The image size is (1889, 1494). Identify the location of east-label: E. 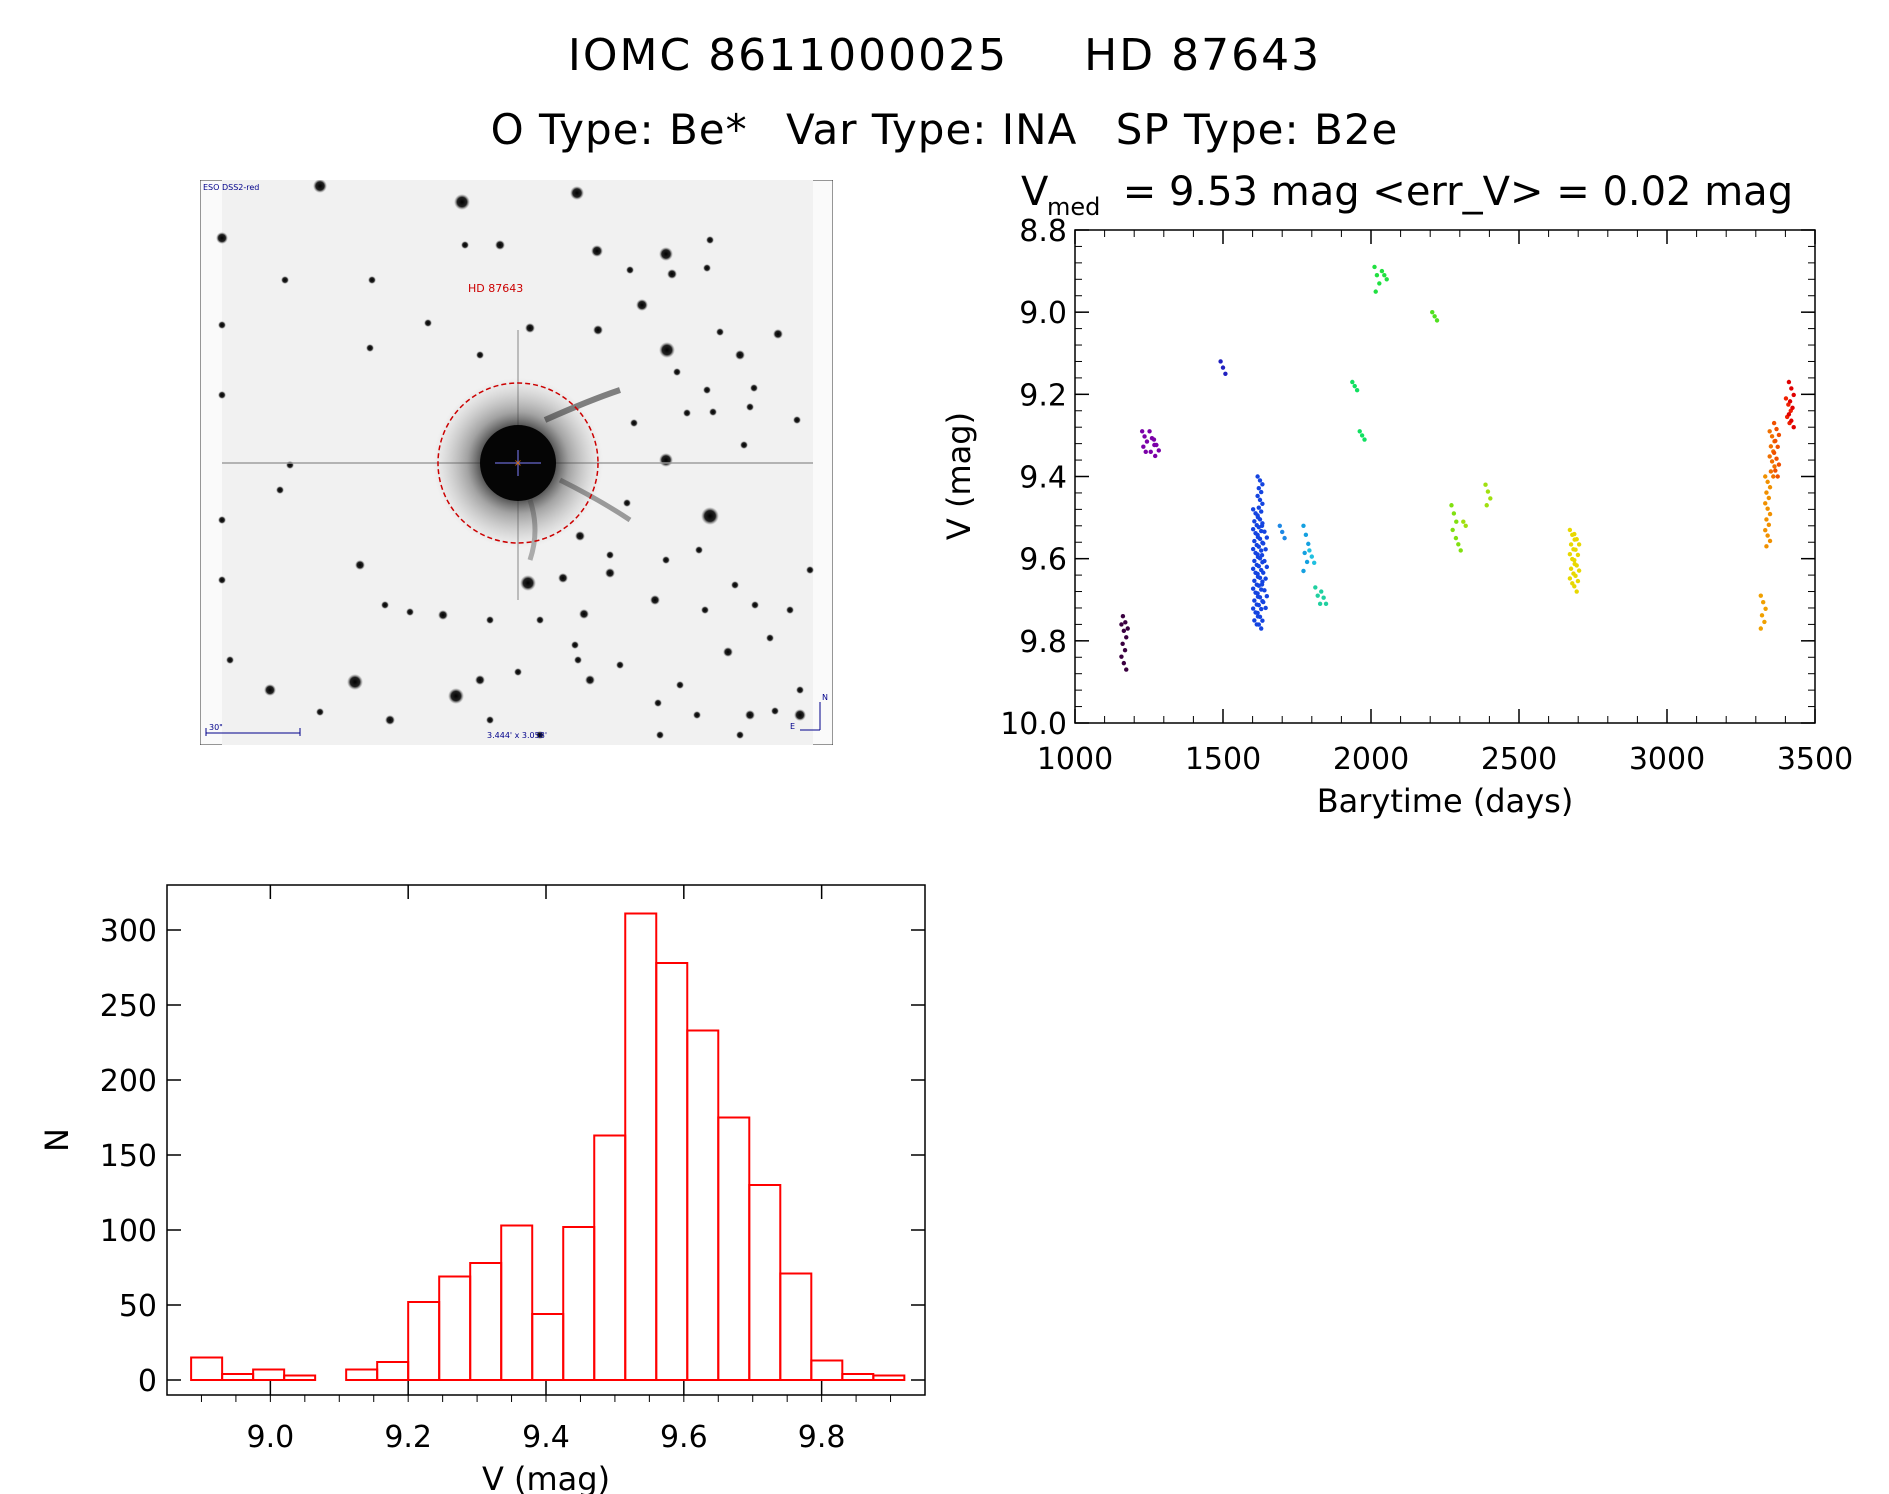
(792, 726).